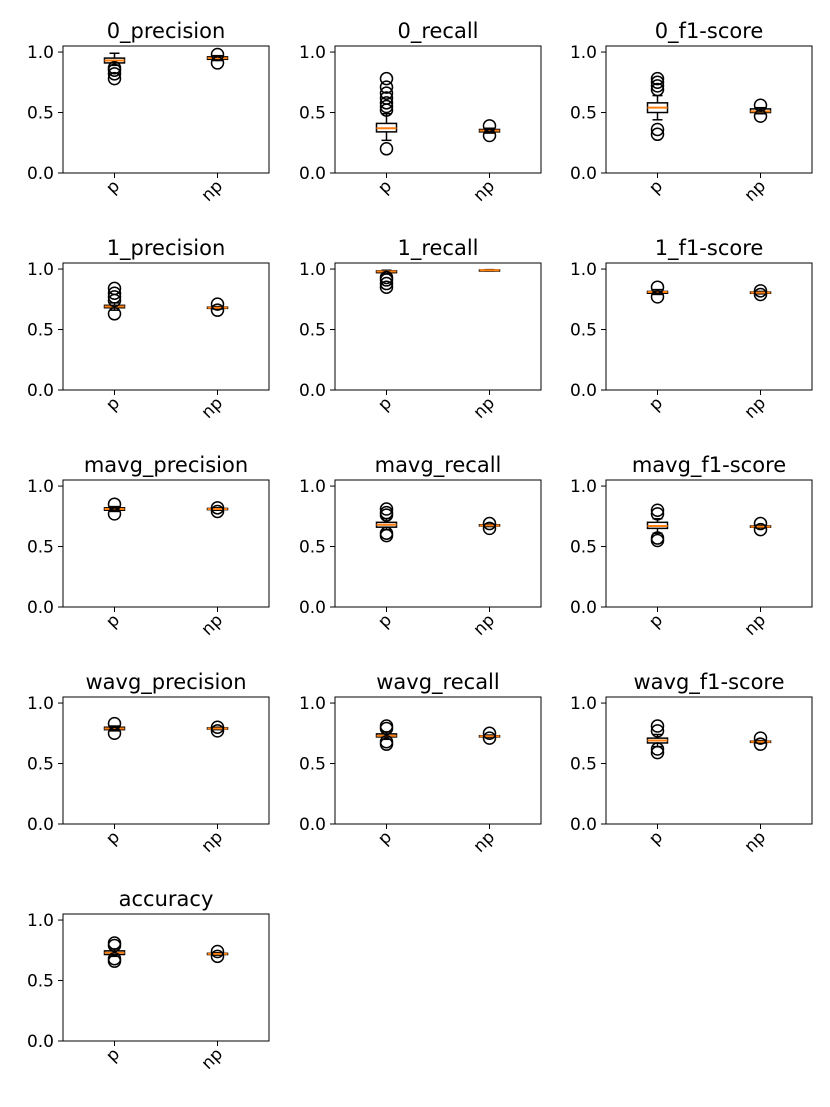 The image size is (830, 1107). What do you see at coordinates (709, 248) in the screenshot?
I see `subplot-title: 1_f1-score` at bounding box center [709, 248].